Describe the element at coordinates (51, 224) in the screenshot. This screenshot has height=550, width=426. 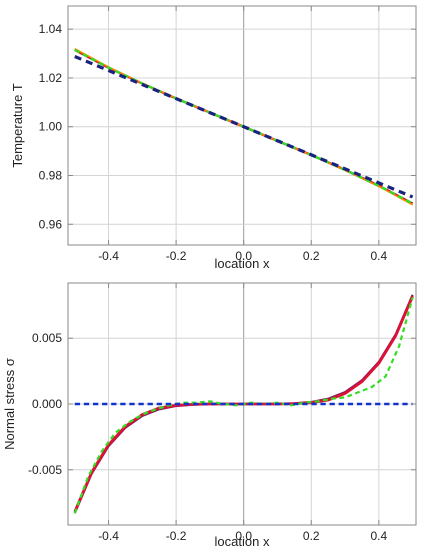
I see `temperature-y-tick-label: 0.96` at that location.